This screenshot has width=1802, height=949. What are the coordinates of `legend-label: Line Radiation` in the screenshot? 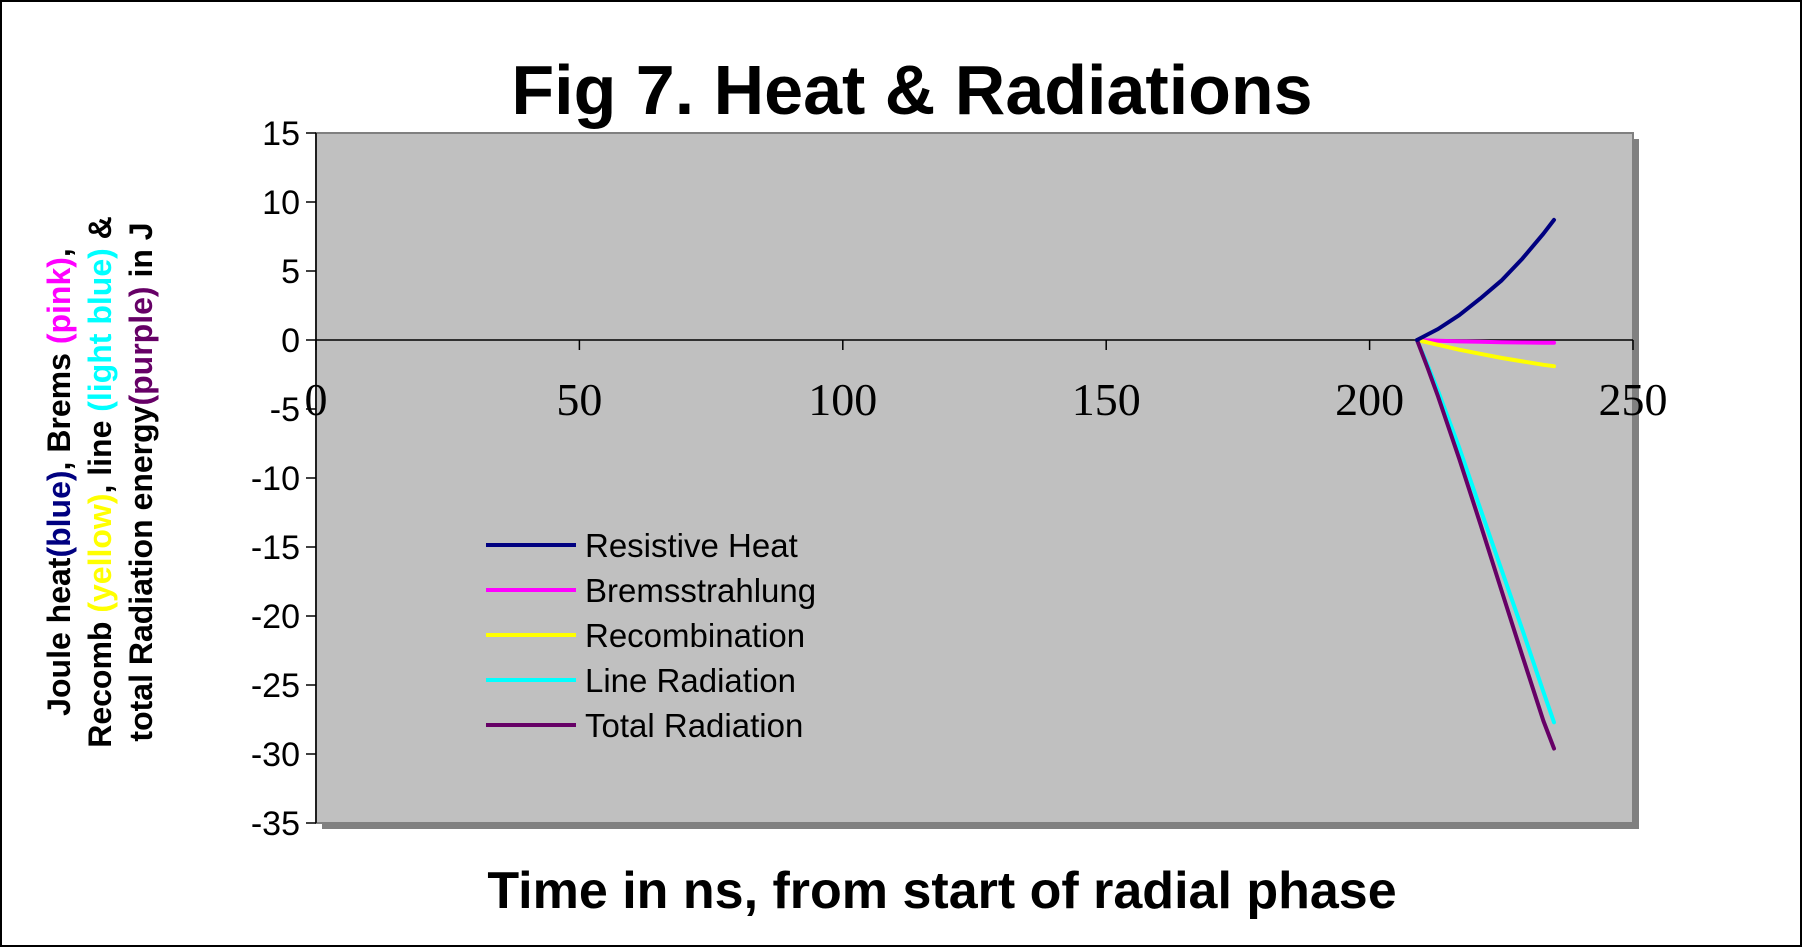 It's located at (690, 680).